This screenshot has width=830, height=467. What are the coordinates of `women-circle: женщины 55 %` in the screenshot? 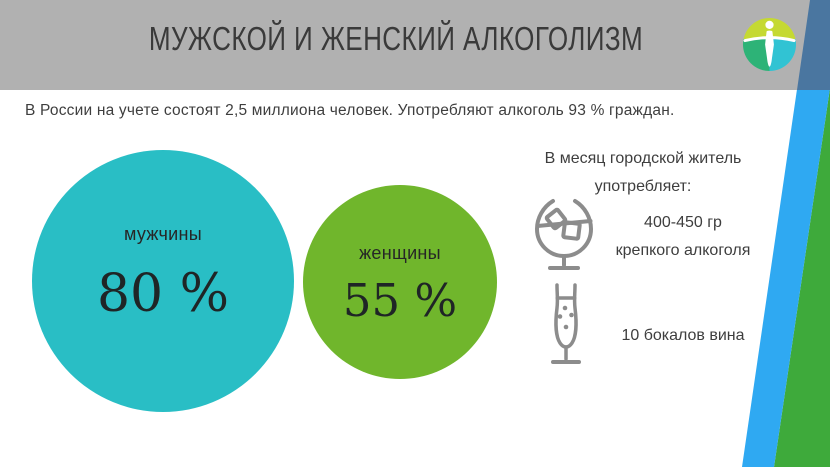 It's located at (400, 282).